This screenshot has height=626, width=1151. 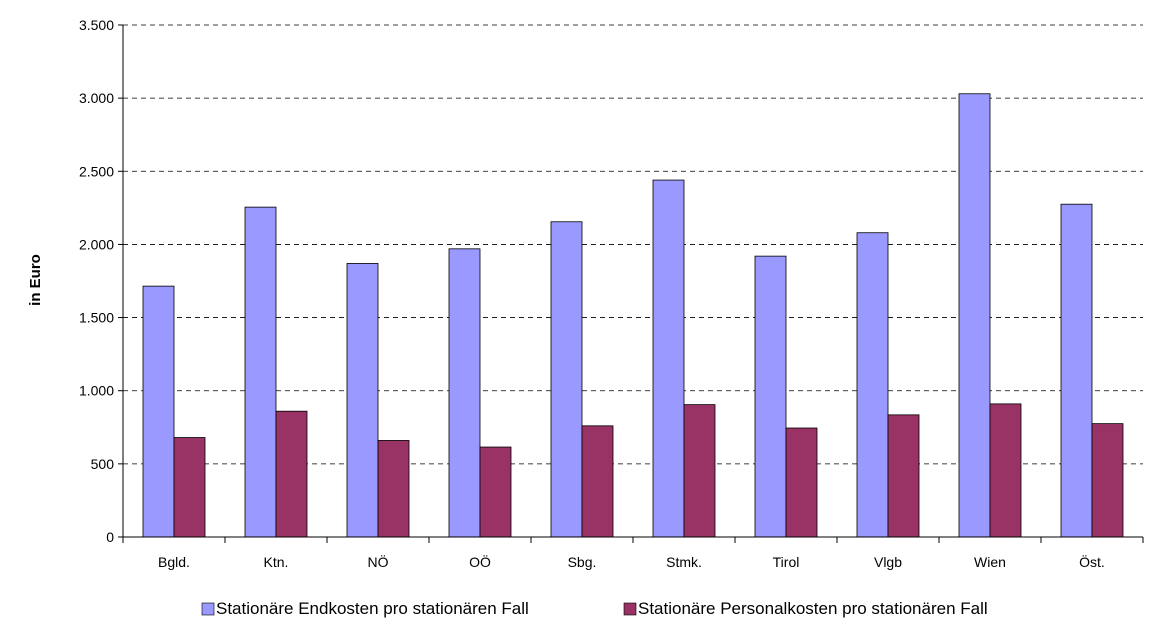 I want to click on x-tick-label: Wien, so click(x=990, y=562).